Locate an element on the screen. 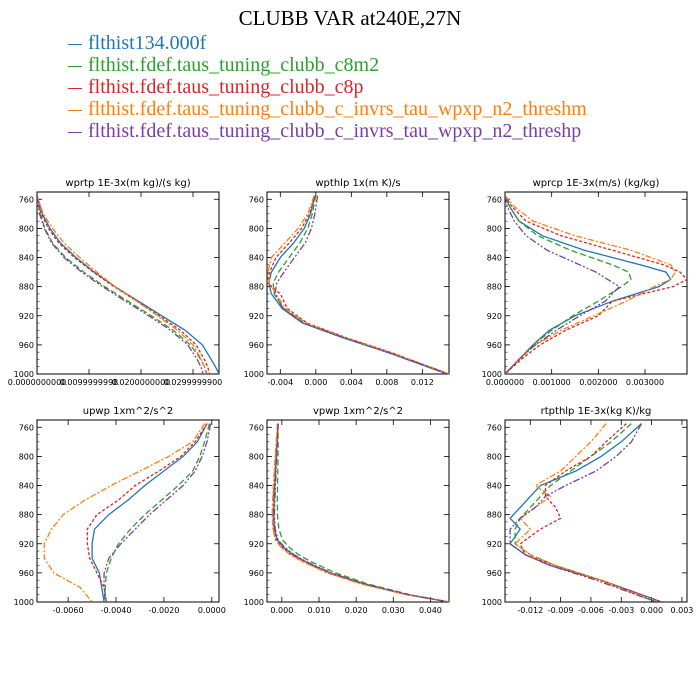 The image size is (700, 700). x-tick-label: -0.0040 is located at coordinates (116, 610).